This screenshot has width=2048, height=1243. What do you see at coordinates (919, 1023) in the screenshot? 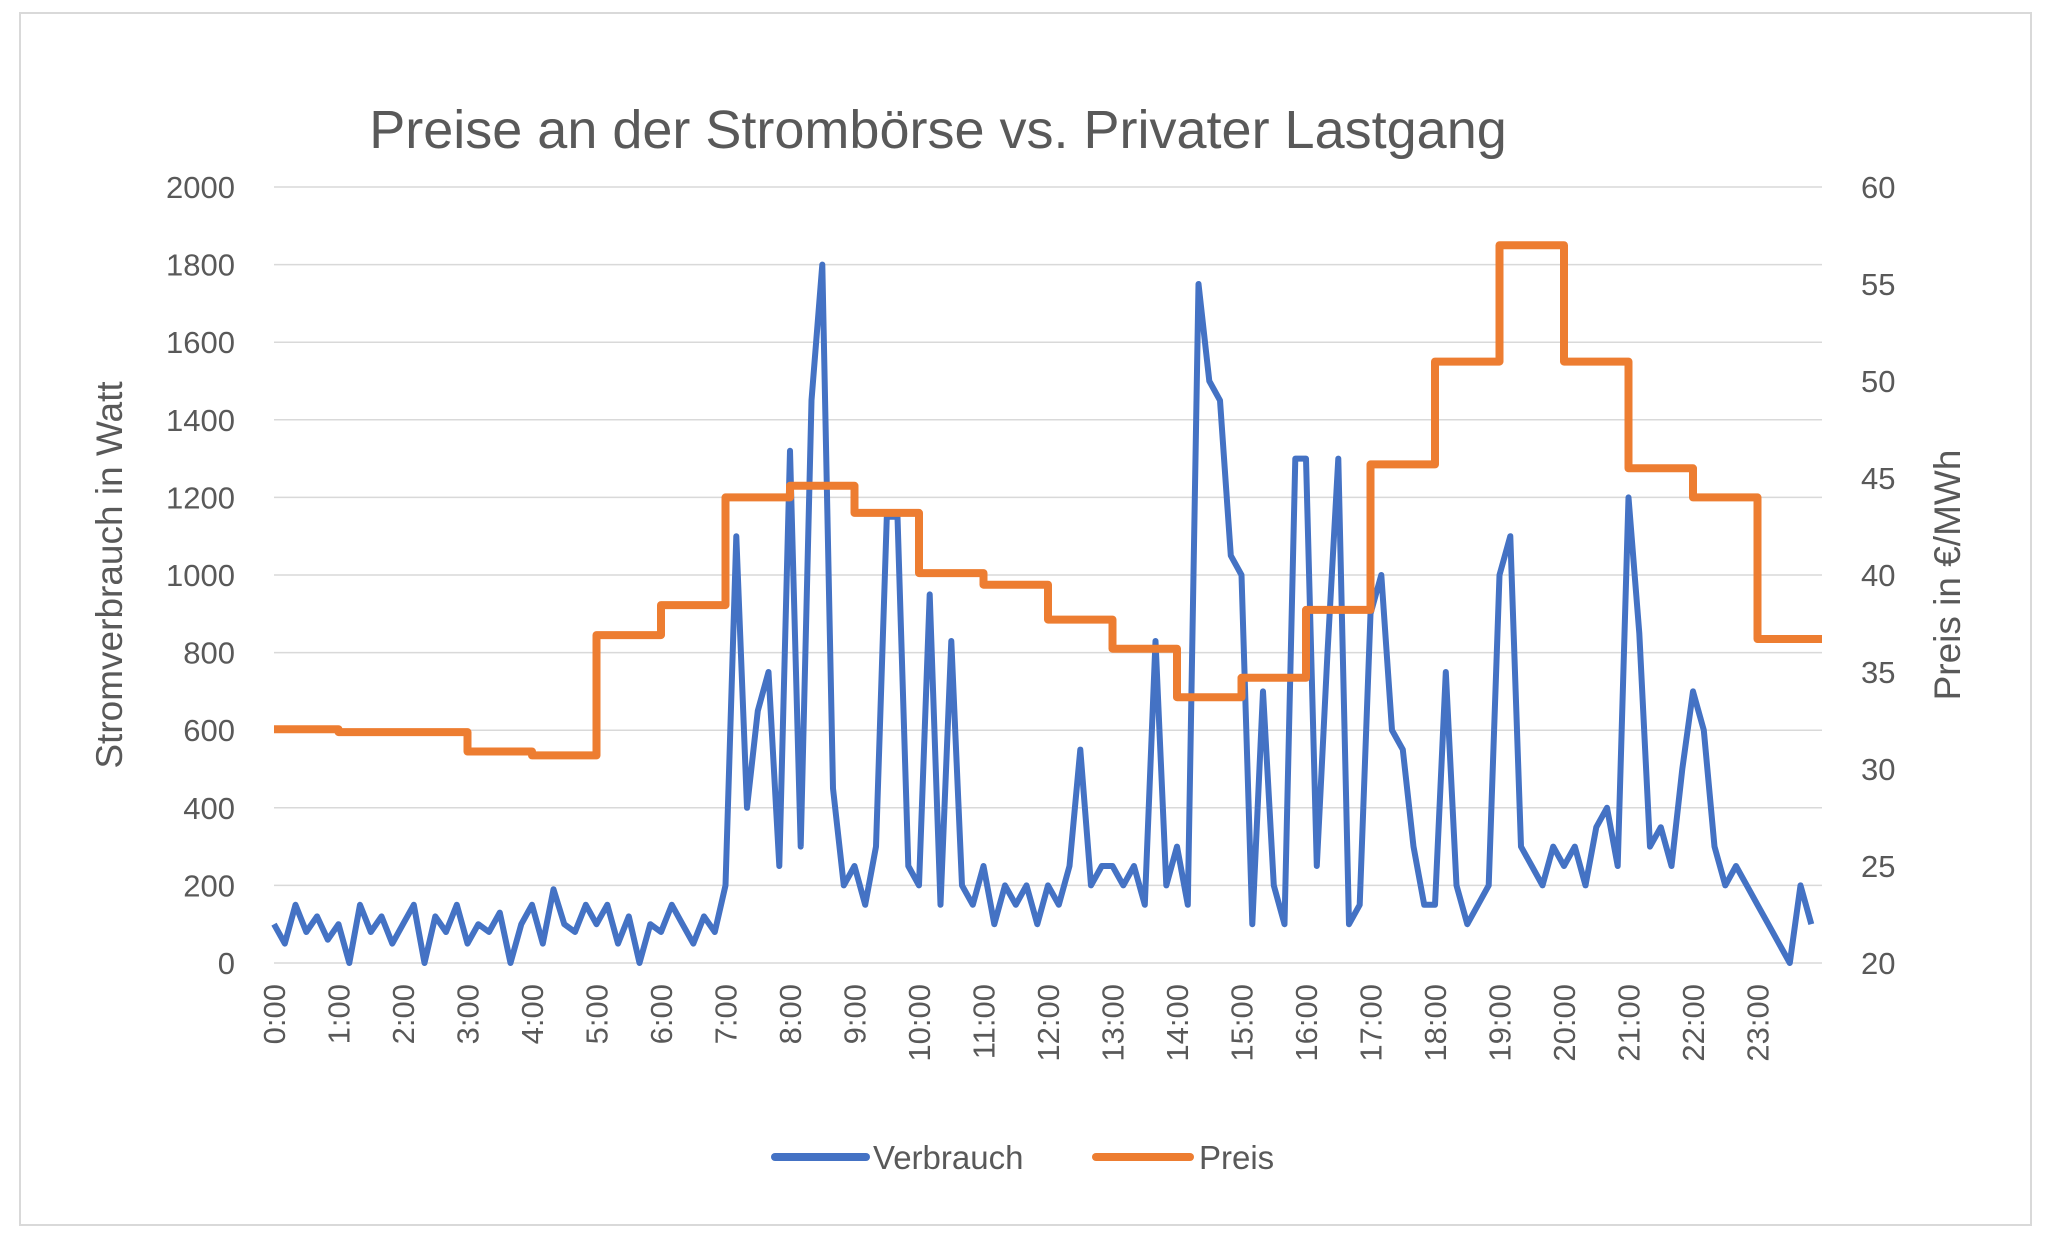
I see `x-tick-label: 10:00` at bounding box center [919, 1023].